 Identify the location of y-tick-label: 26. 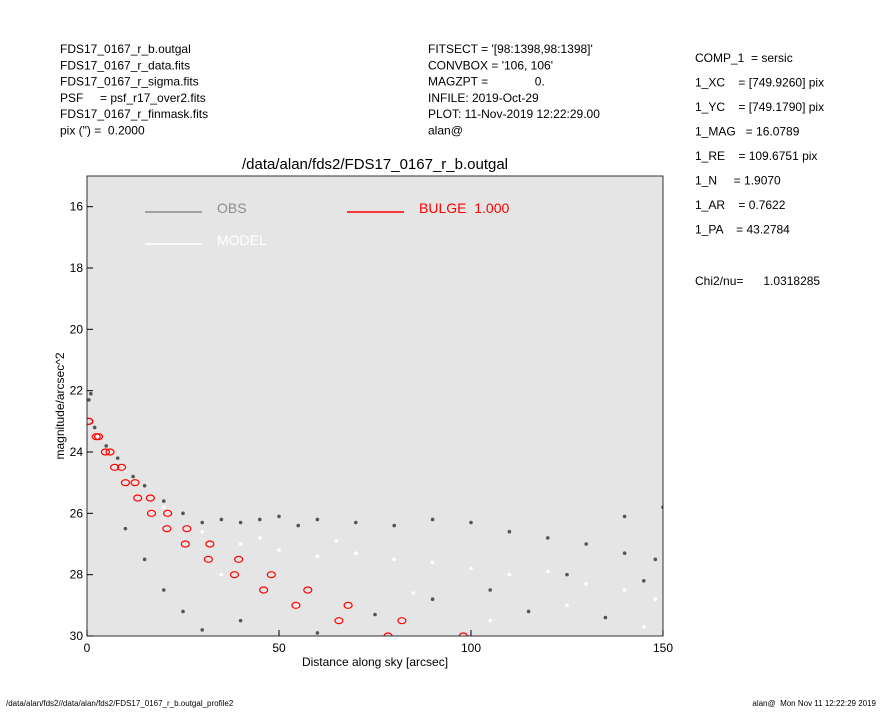
(77, 513).